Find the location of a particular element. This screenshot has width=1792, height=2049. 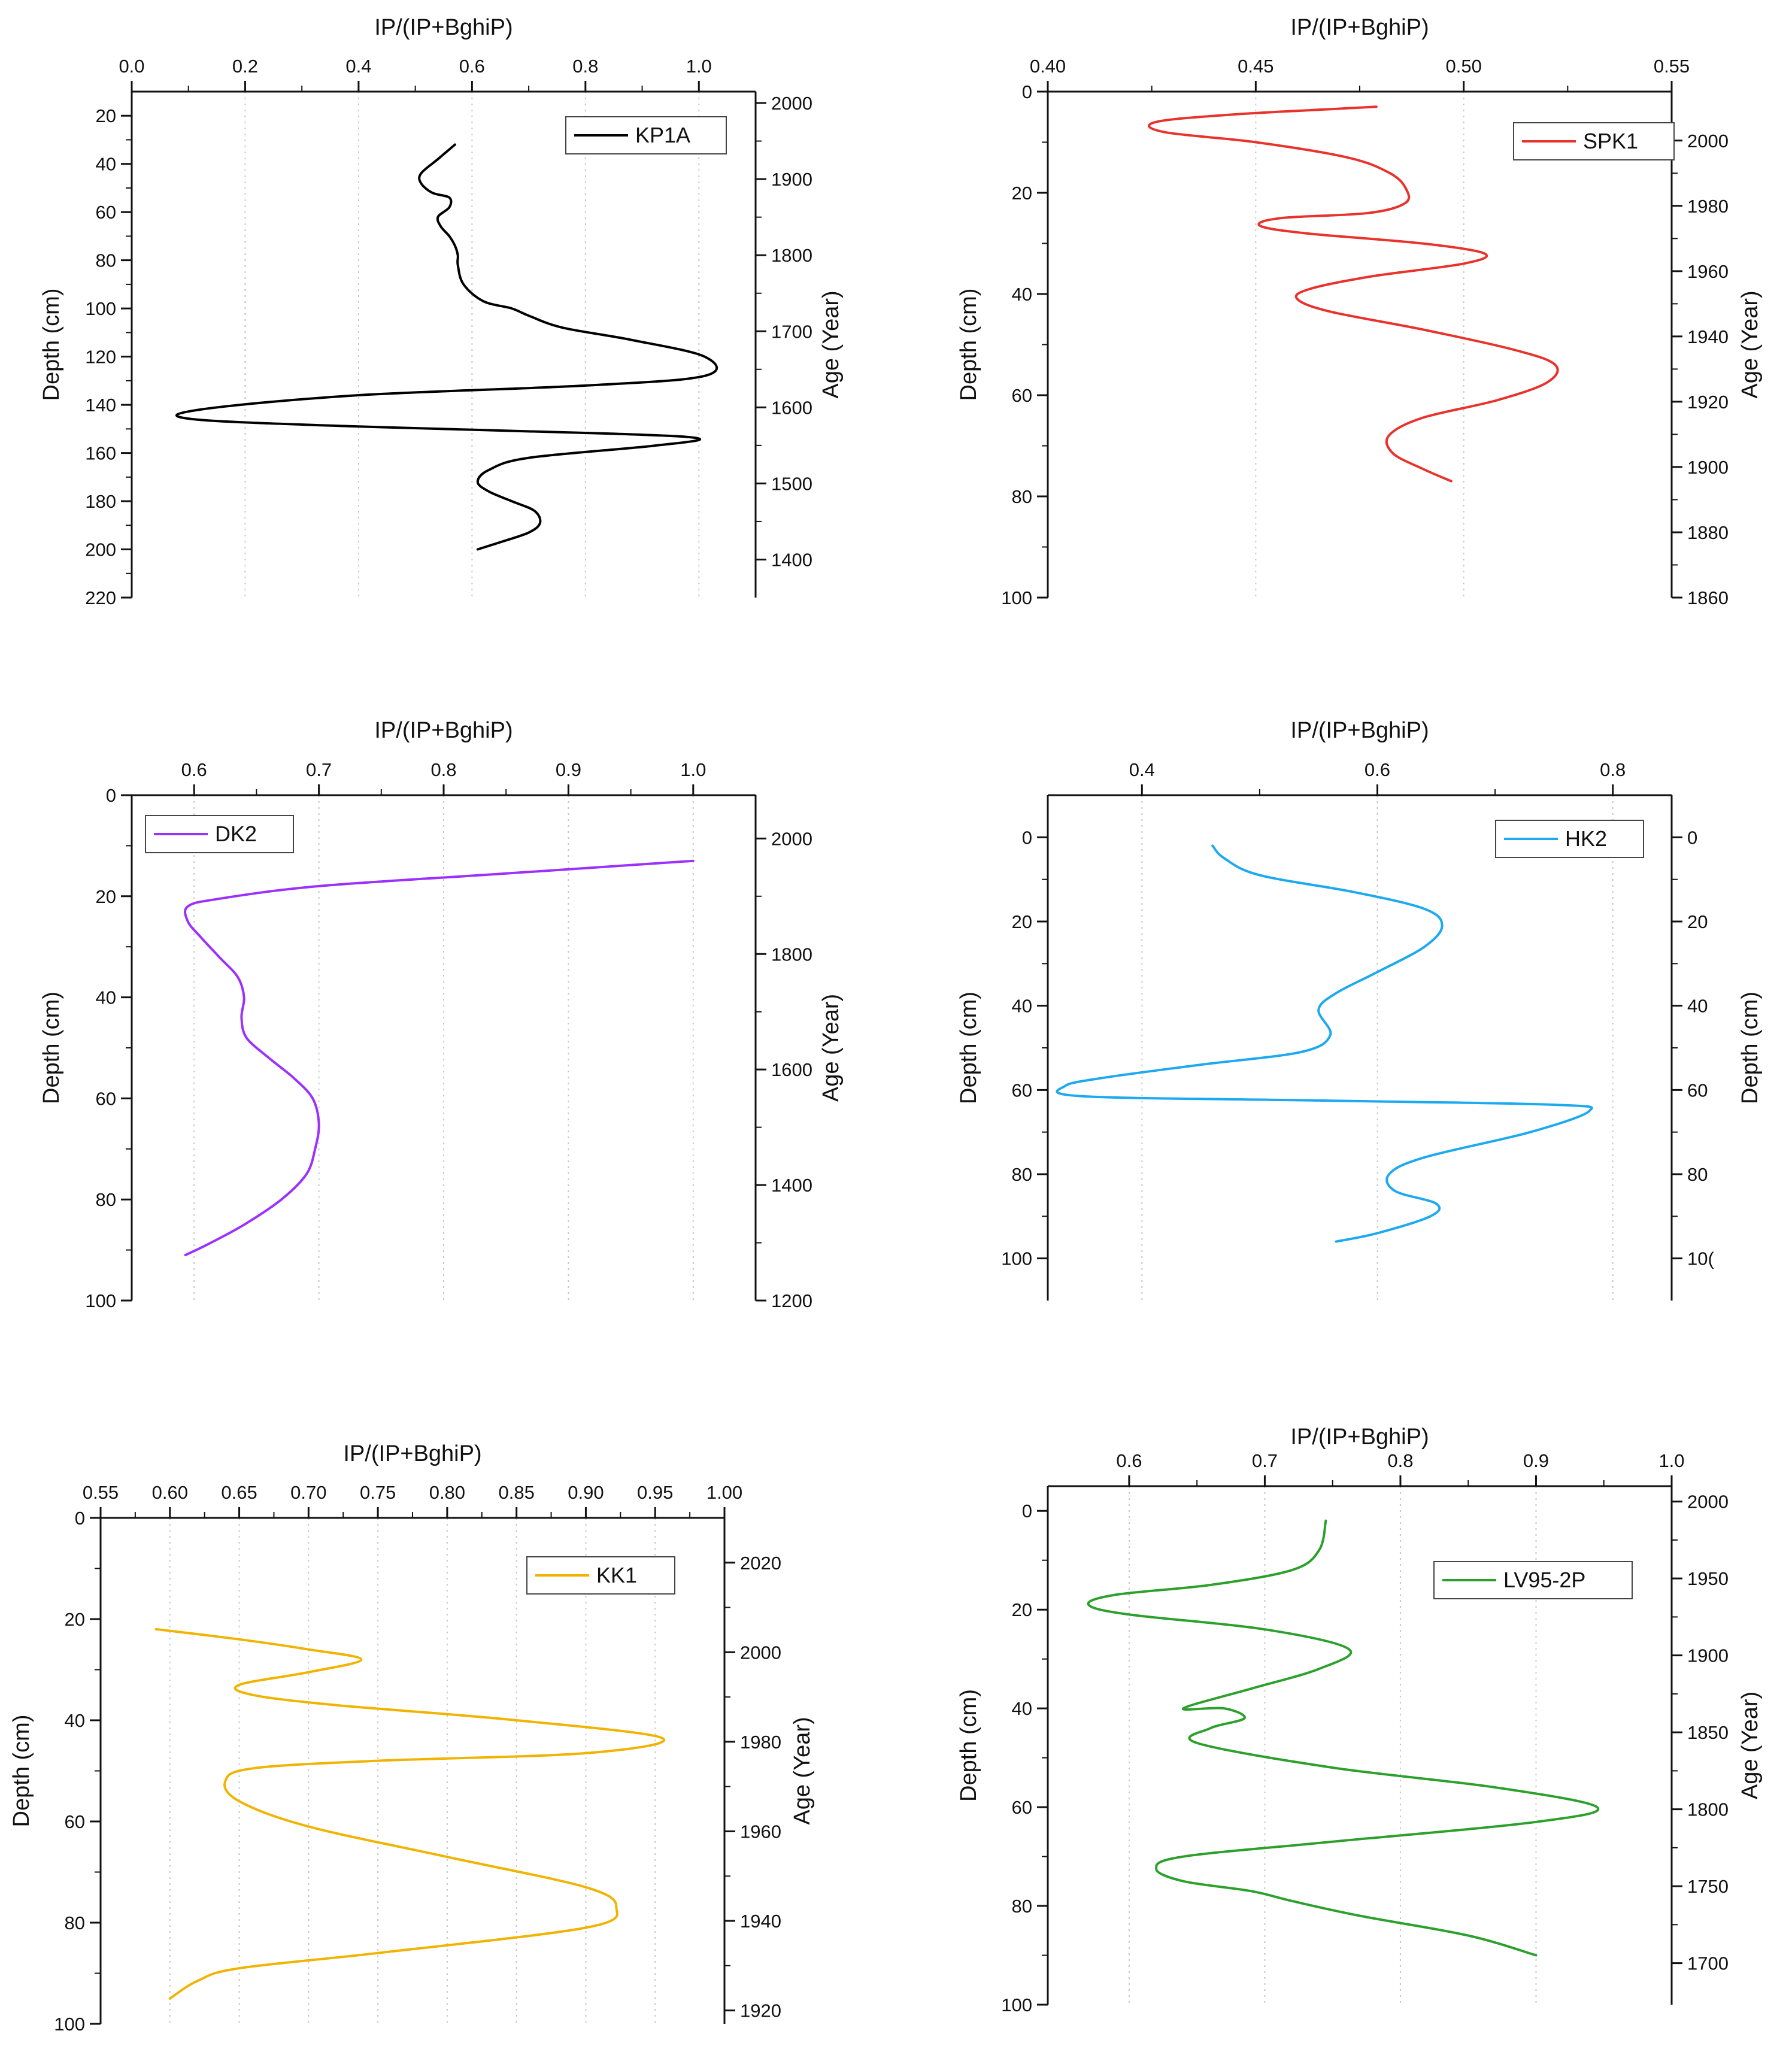

y2-tick-label: 1980 is located at coordinates (760, 1743).